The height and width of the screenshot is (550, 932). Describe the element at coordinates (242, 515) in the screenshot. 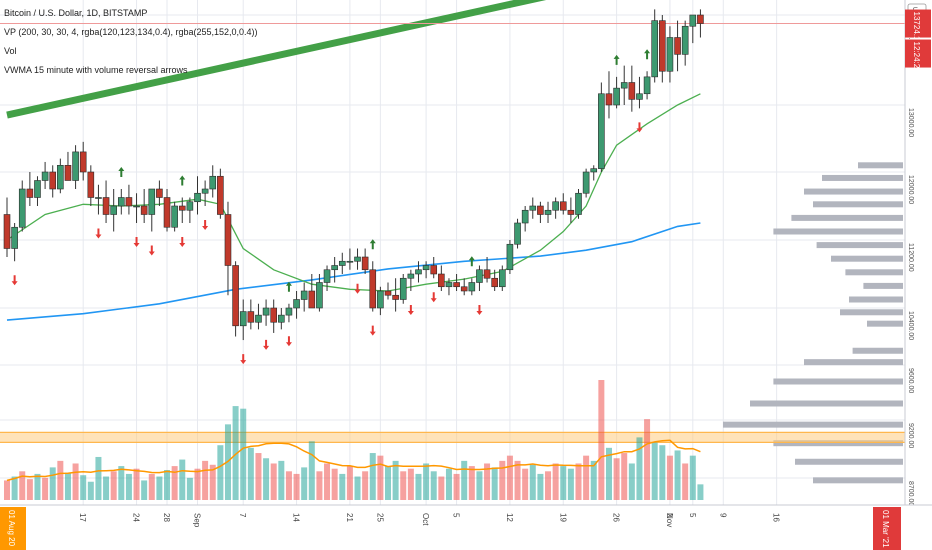

I see `time-tick-label: 7` at that location.